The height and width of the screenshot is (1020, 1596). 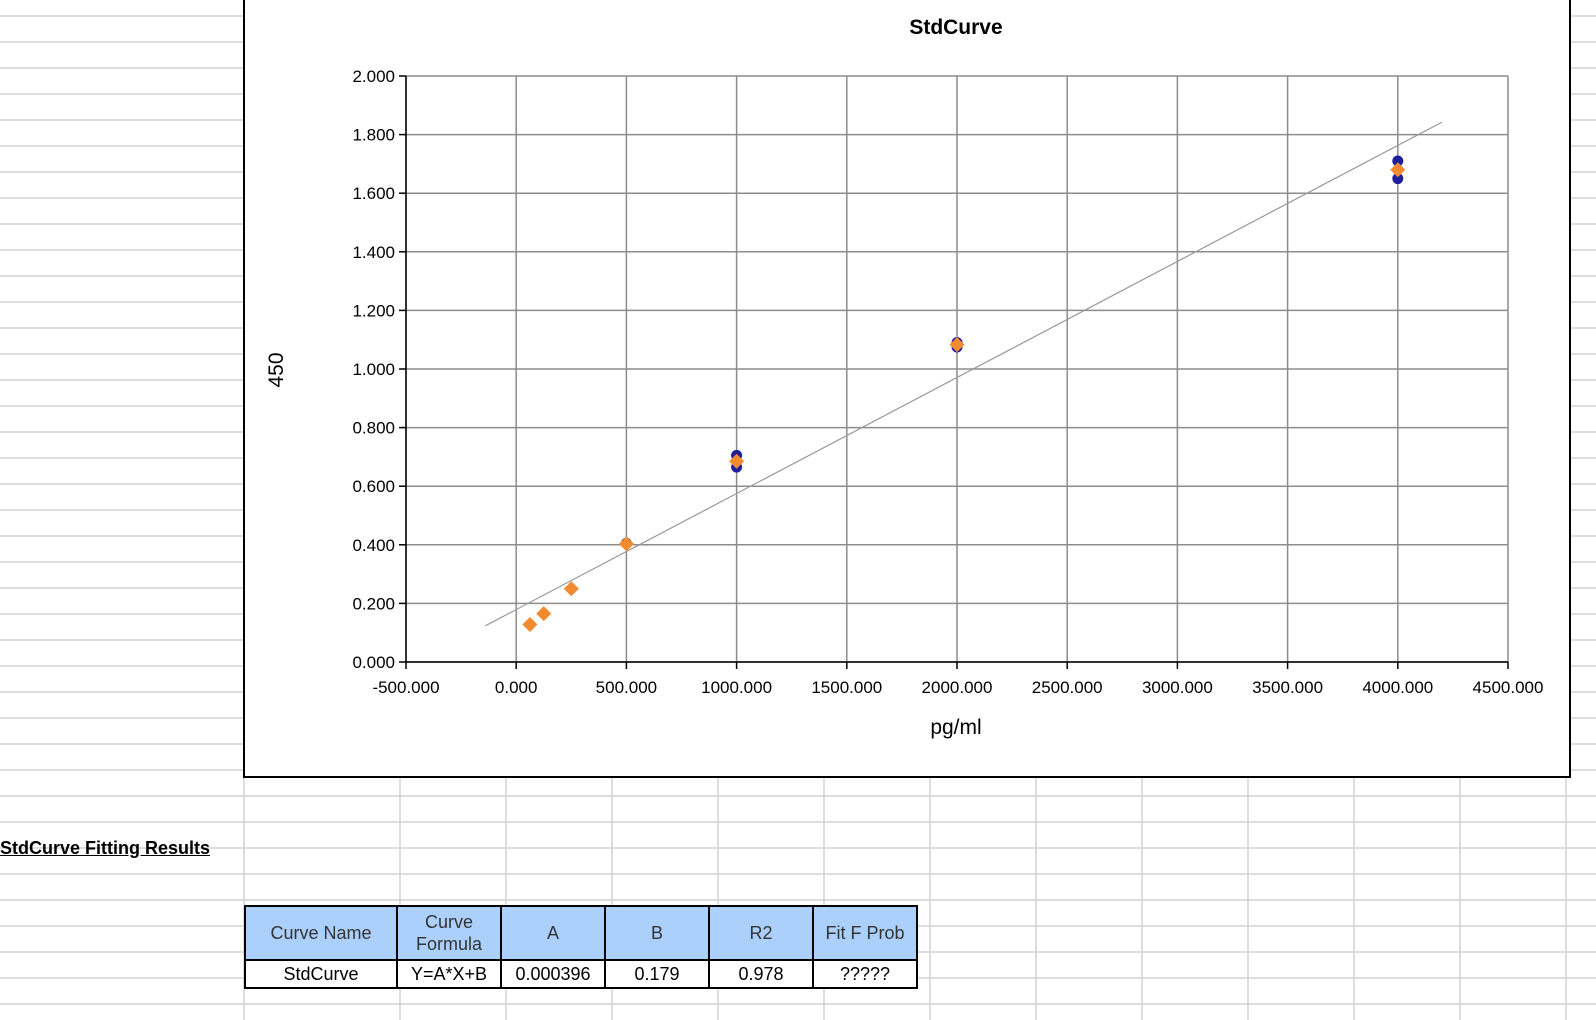 What do you see at coordinates (373, 76) in the screenshot?
I see `y-tick-label: 2.000` at bounding box center [373, 76].